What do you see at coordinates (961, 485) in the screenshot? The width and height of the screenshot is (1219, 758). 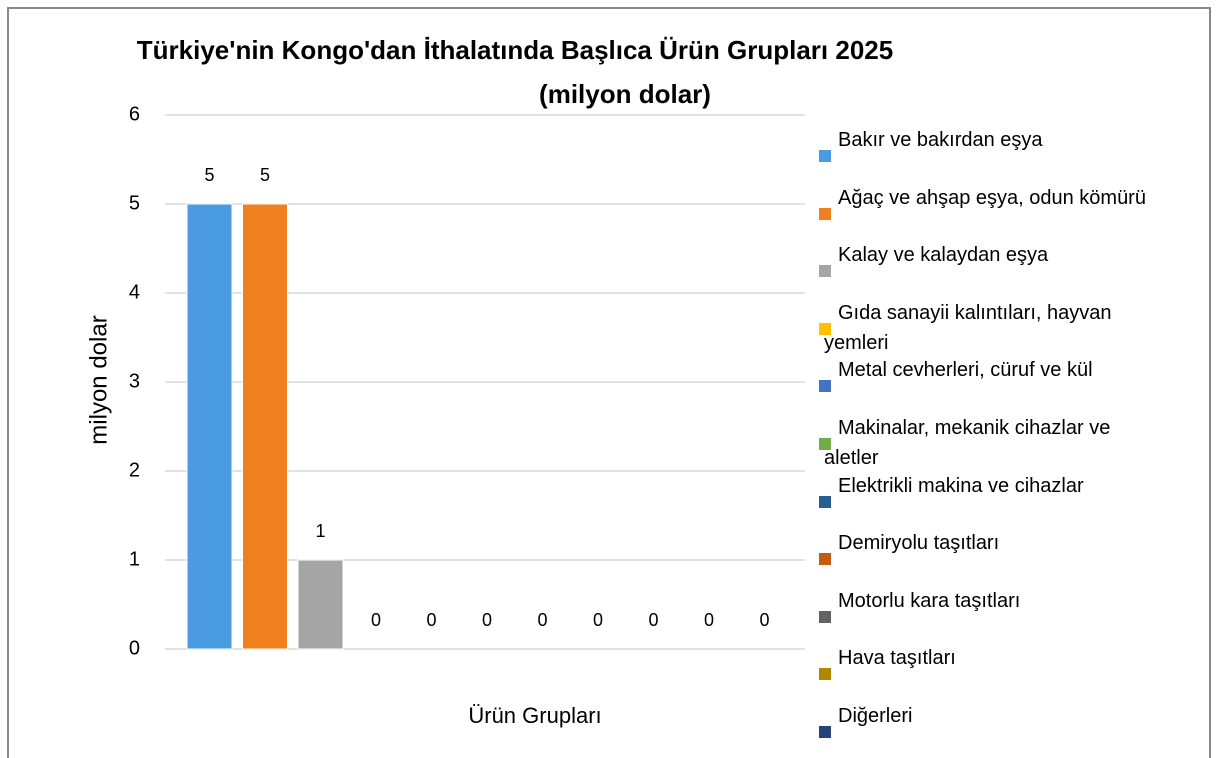 I see `legend-label: Elektrikli makina ve cihazlar` at bounding box center [961, 485].